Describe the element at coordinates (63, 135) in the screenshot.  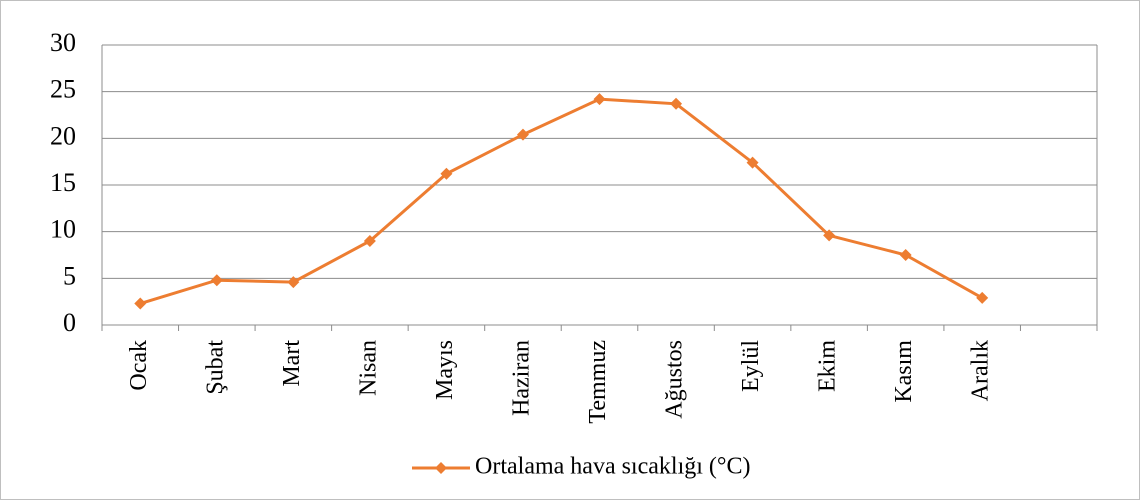
I see `y-tick-label: 20` at that location.